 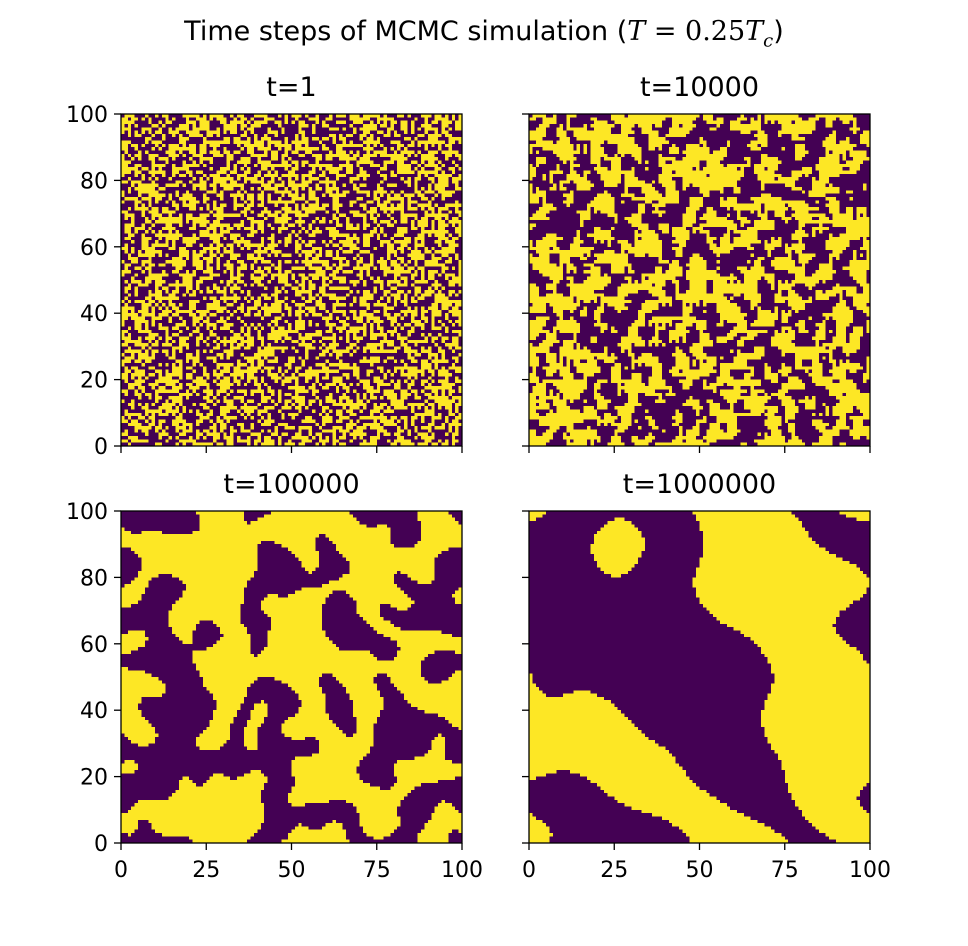 I want to click on figure-title-math: T = 0.25Tc, so click(x=700, y=34).